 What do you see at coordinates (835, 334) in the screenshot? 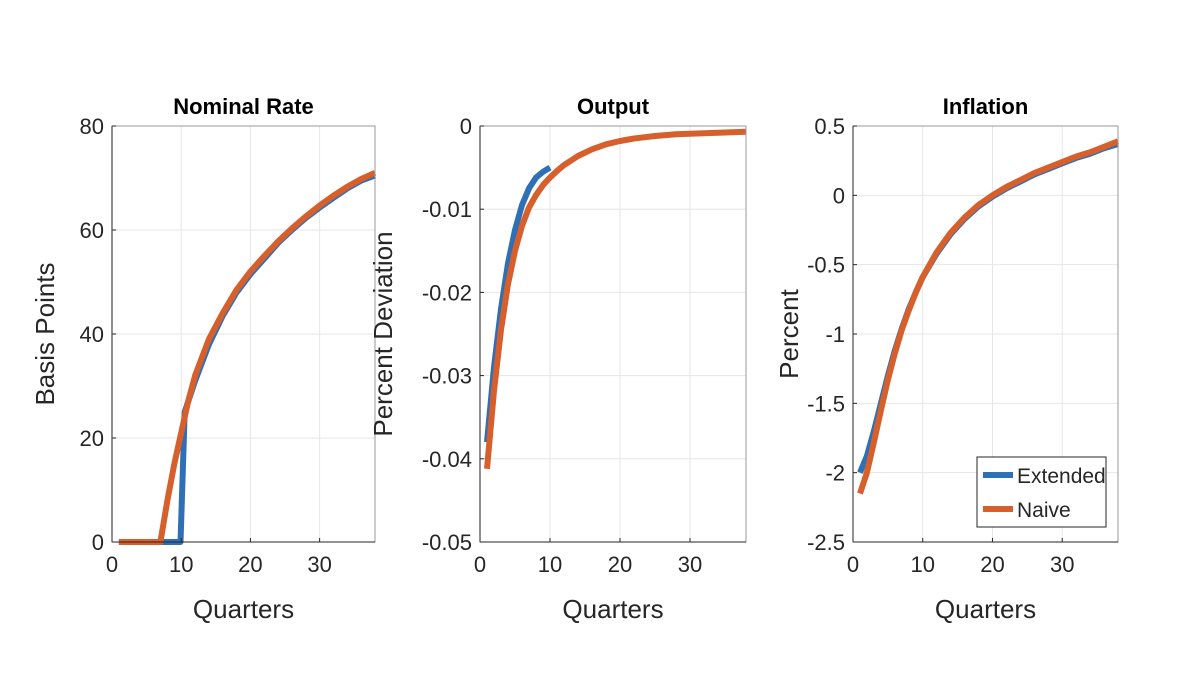
I see `inflation-y-tick-label: -1` at bounding box center [835, 334].